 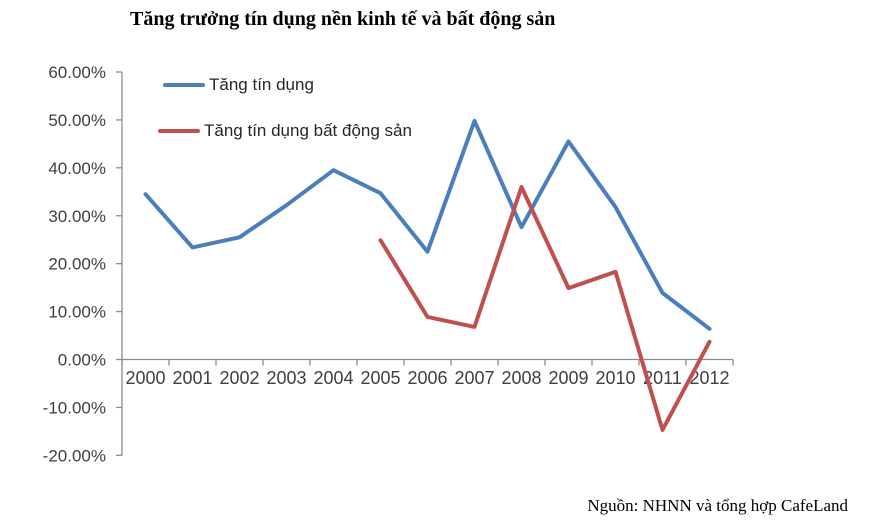 I want to click on legend-item-tang-tin-dung-bat-dong-san: Tăng tín dụng bất động sản, so click(x=285, y=131).